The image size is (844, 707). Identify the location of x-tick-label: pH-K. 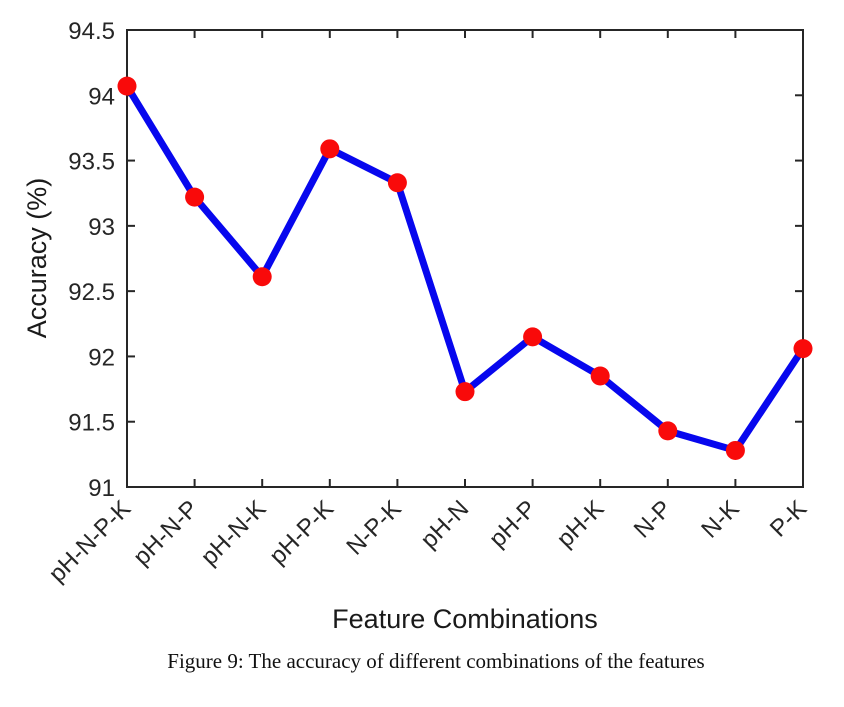
(581, 524).